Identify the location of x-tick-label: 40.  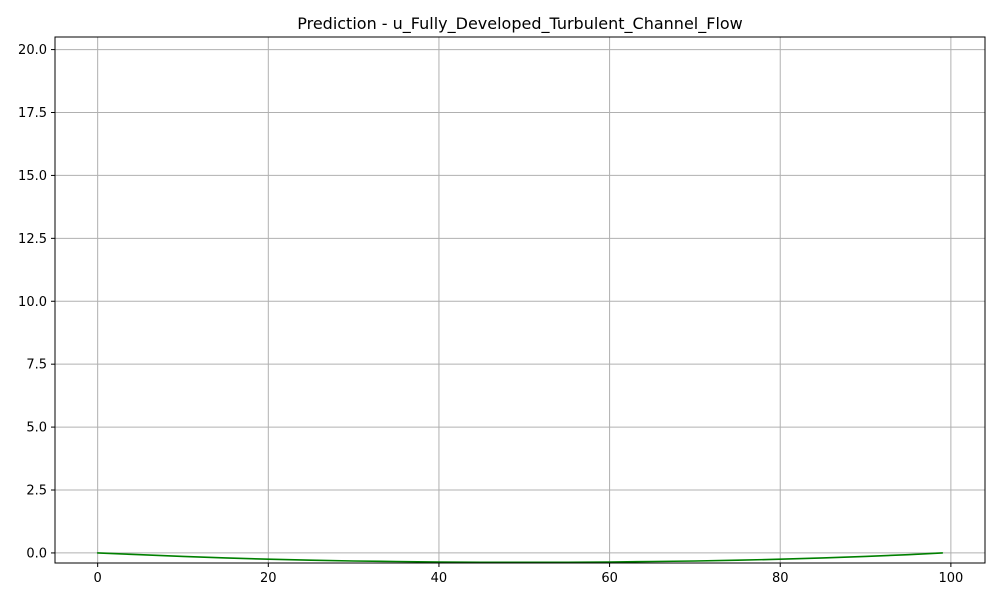
(439, 578).